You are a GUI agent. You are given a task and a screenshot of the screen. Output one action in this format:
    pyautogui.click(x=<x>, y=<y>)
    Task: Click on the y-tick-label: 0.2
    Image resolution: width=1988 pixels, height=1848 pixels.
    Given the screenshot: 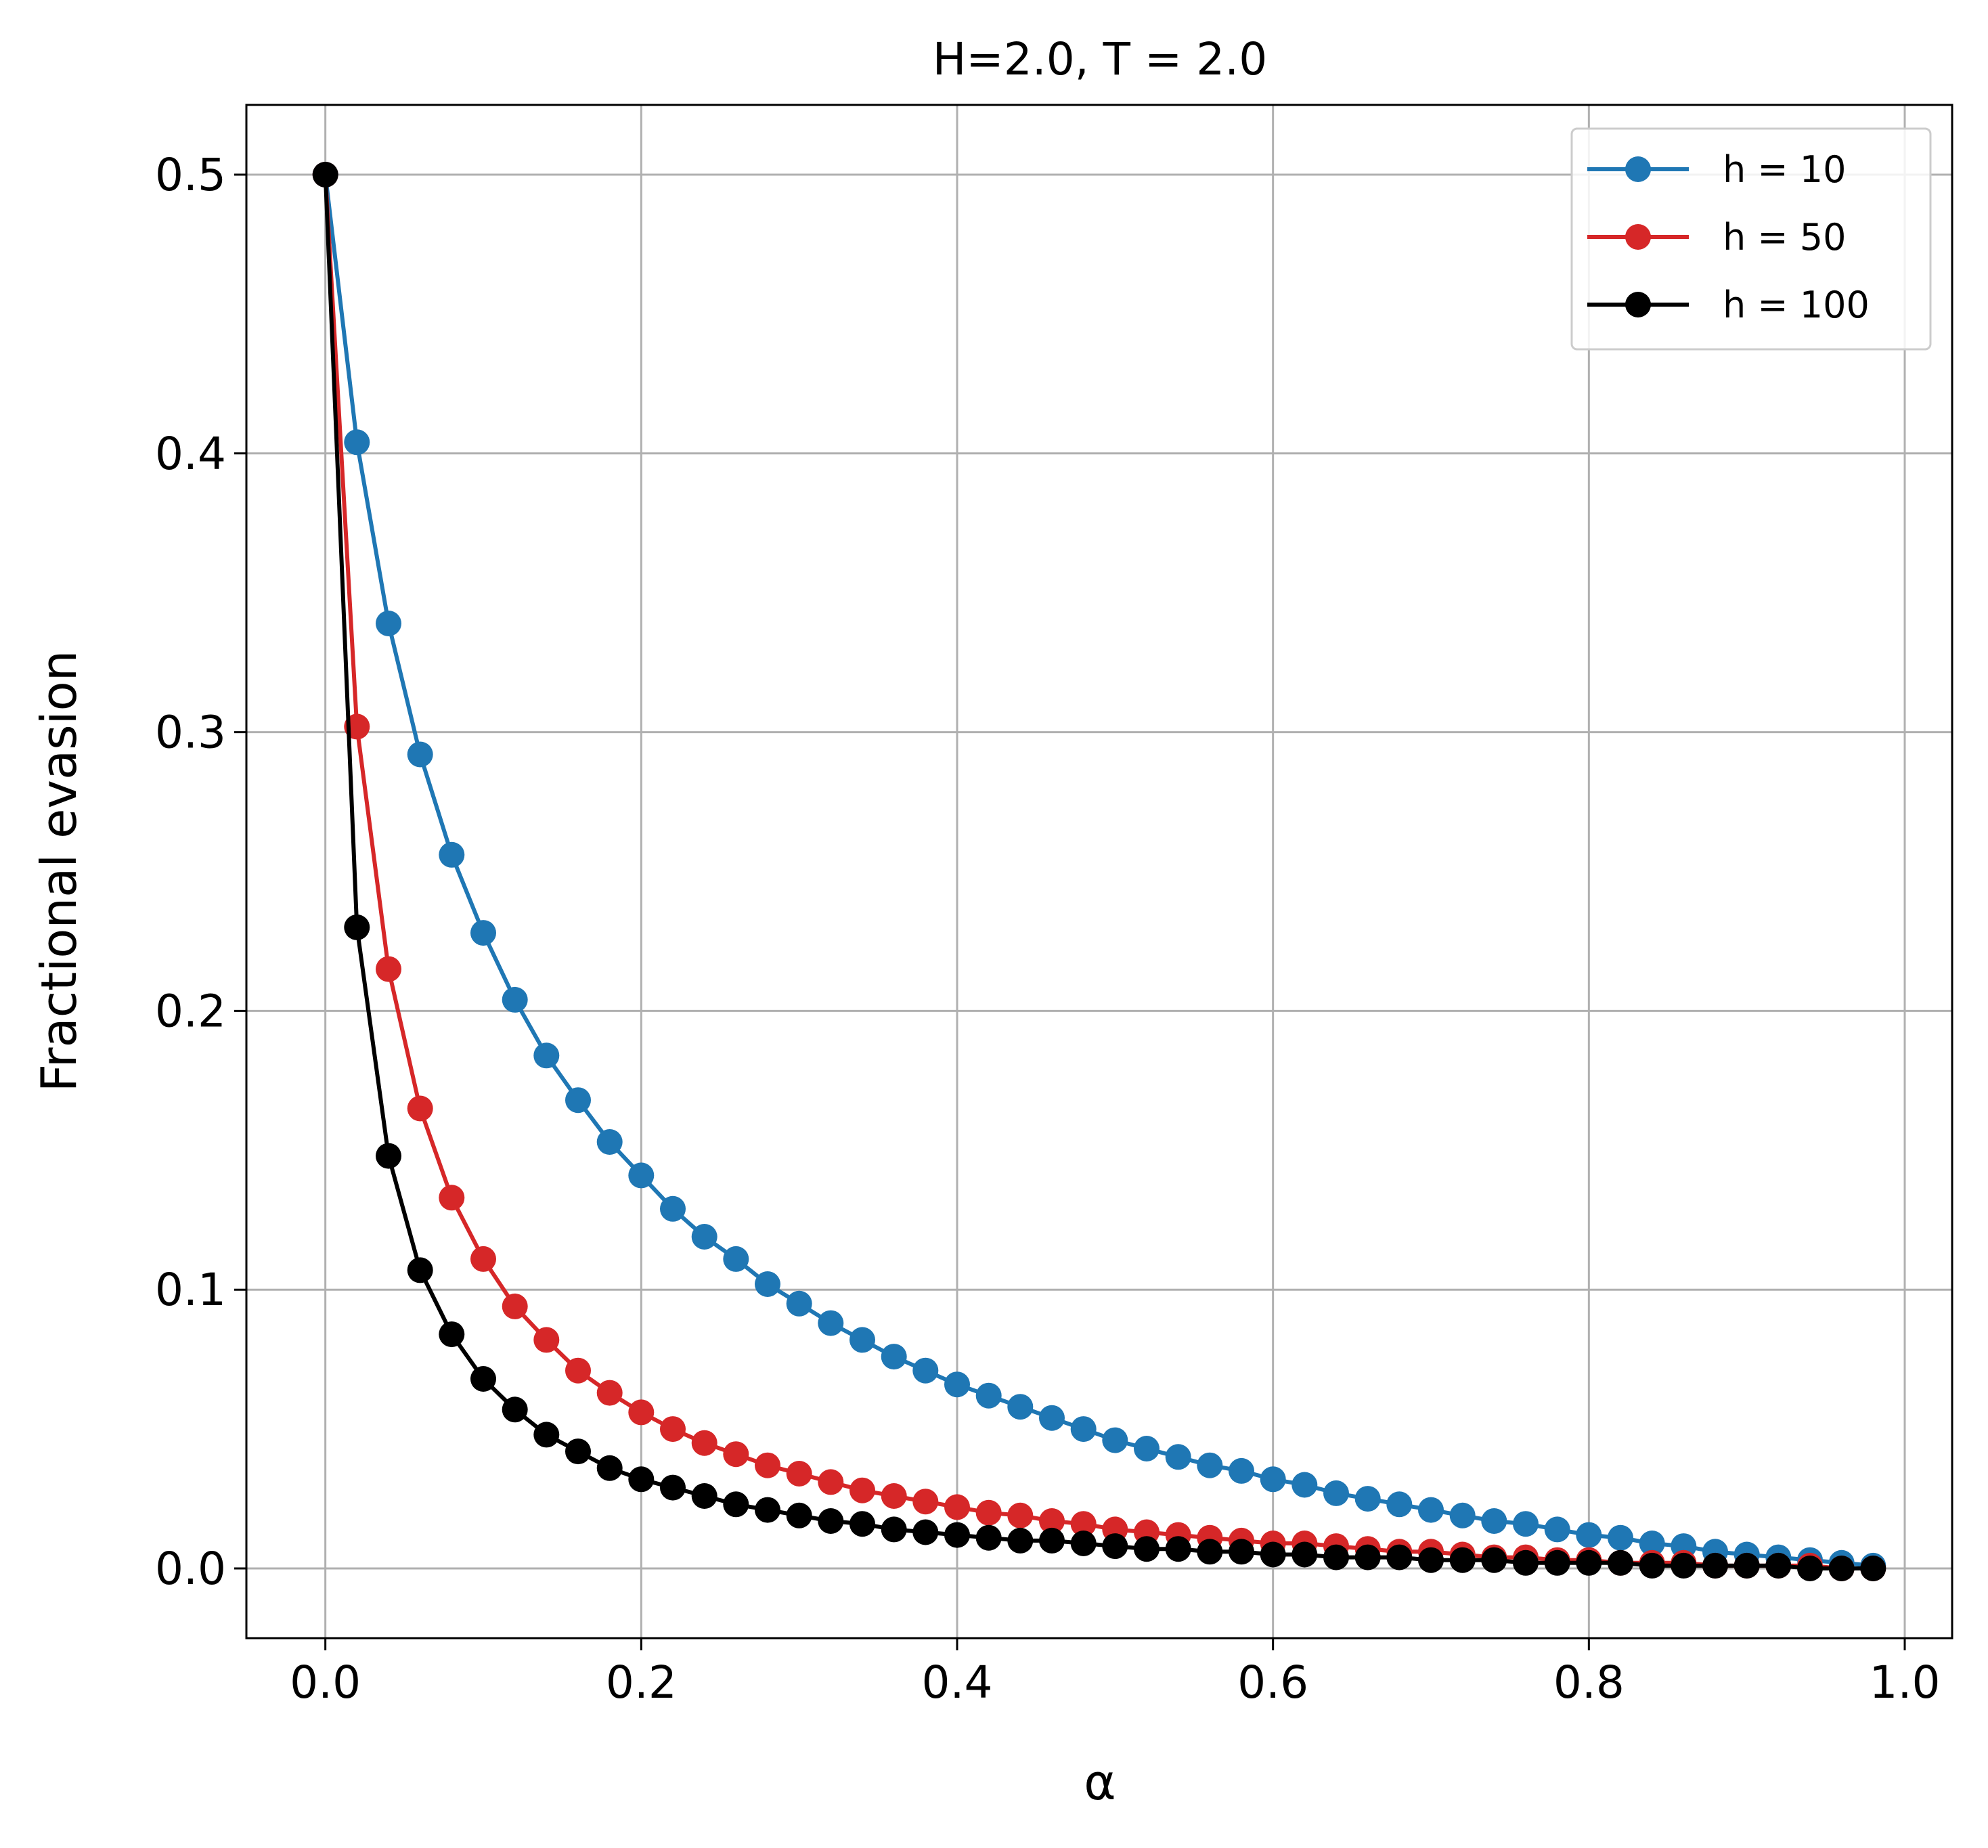 What is the action you would take?
    pyautogui.click(x=190, y=1011)
    